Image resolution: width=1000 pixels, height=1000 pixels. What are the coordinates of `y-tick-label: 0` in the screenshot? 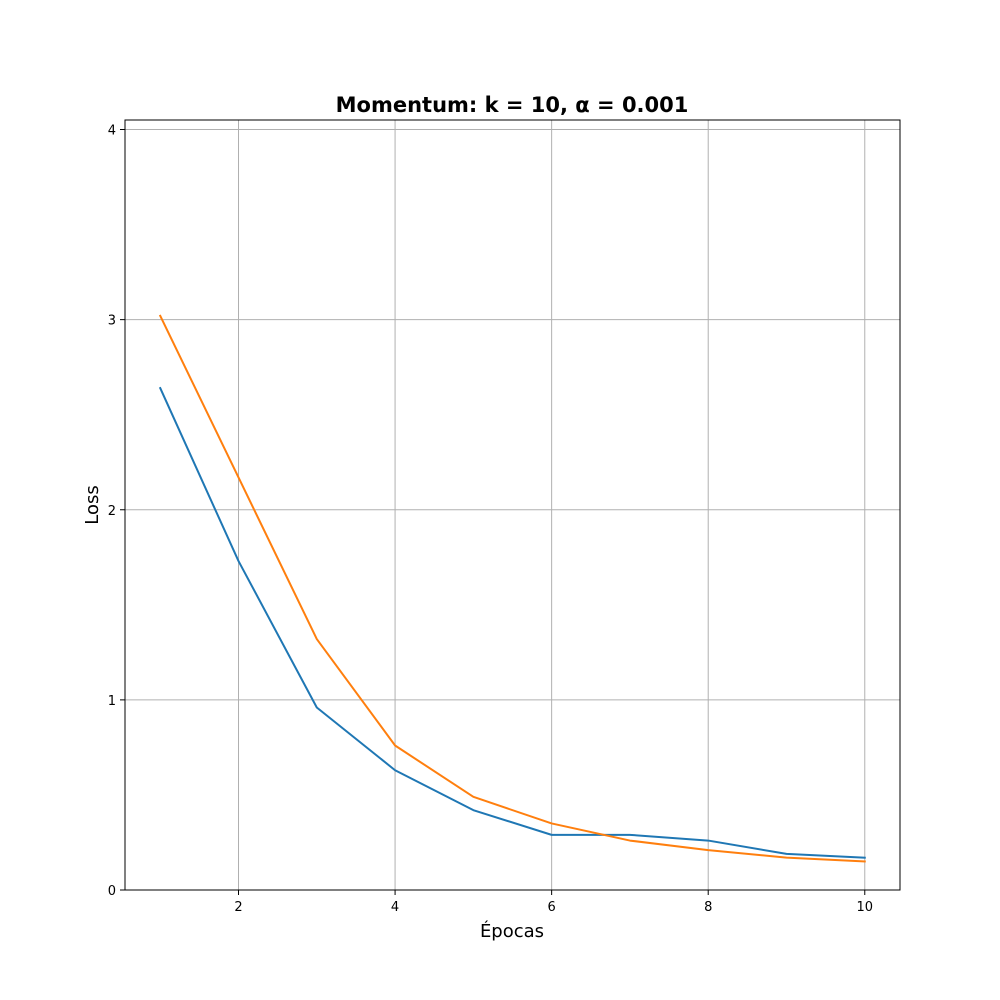 It's located at (112, 891).